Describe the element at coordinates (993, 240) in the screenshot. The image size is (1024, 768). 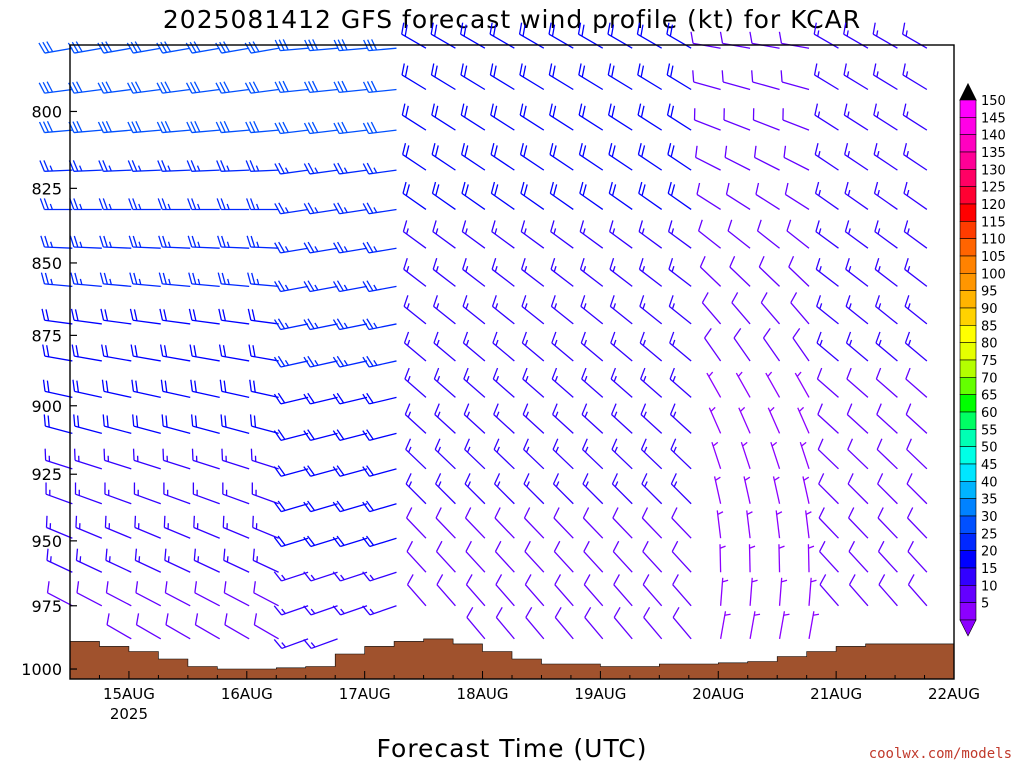
I see `colorbar-label: 110` at that location.